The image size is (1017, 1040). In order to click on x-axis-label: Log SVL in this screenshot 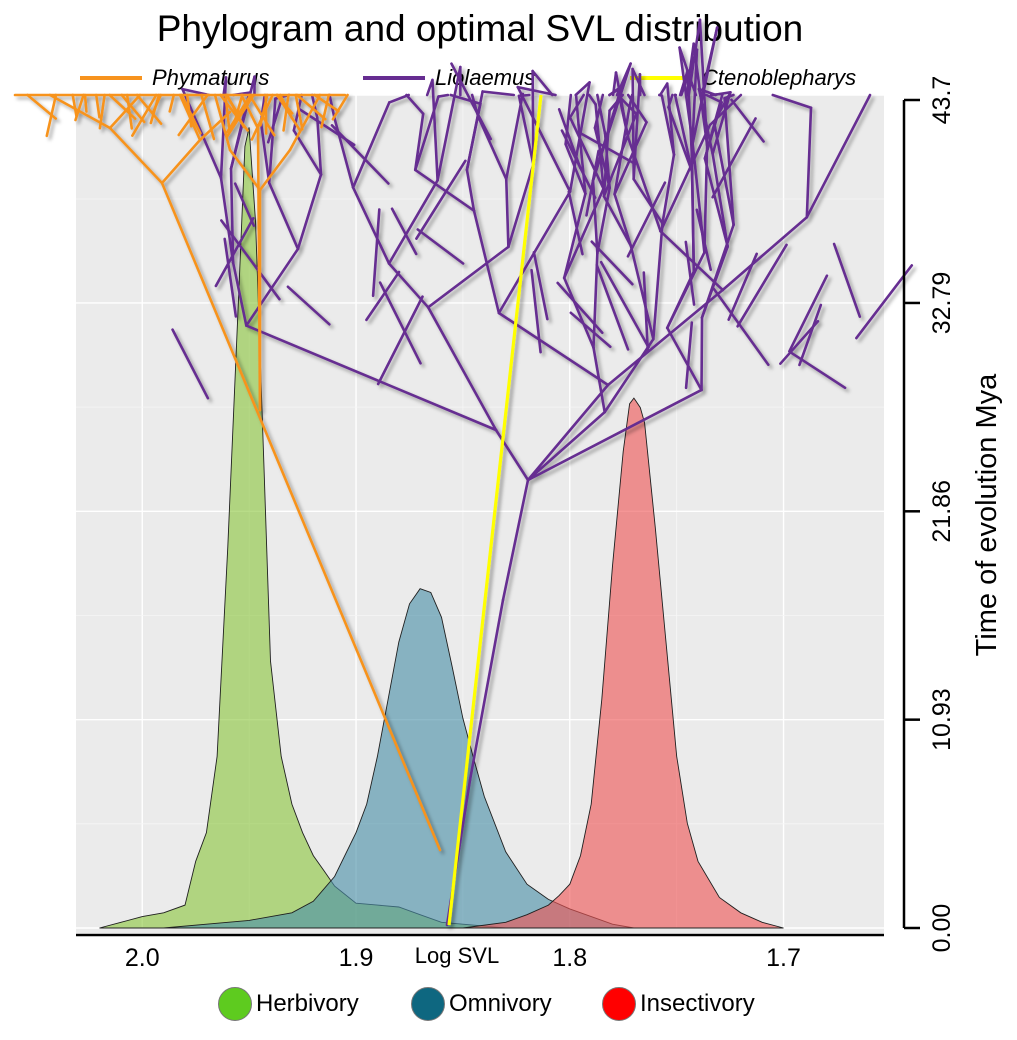, I will do `click(457, 955)`.